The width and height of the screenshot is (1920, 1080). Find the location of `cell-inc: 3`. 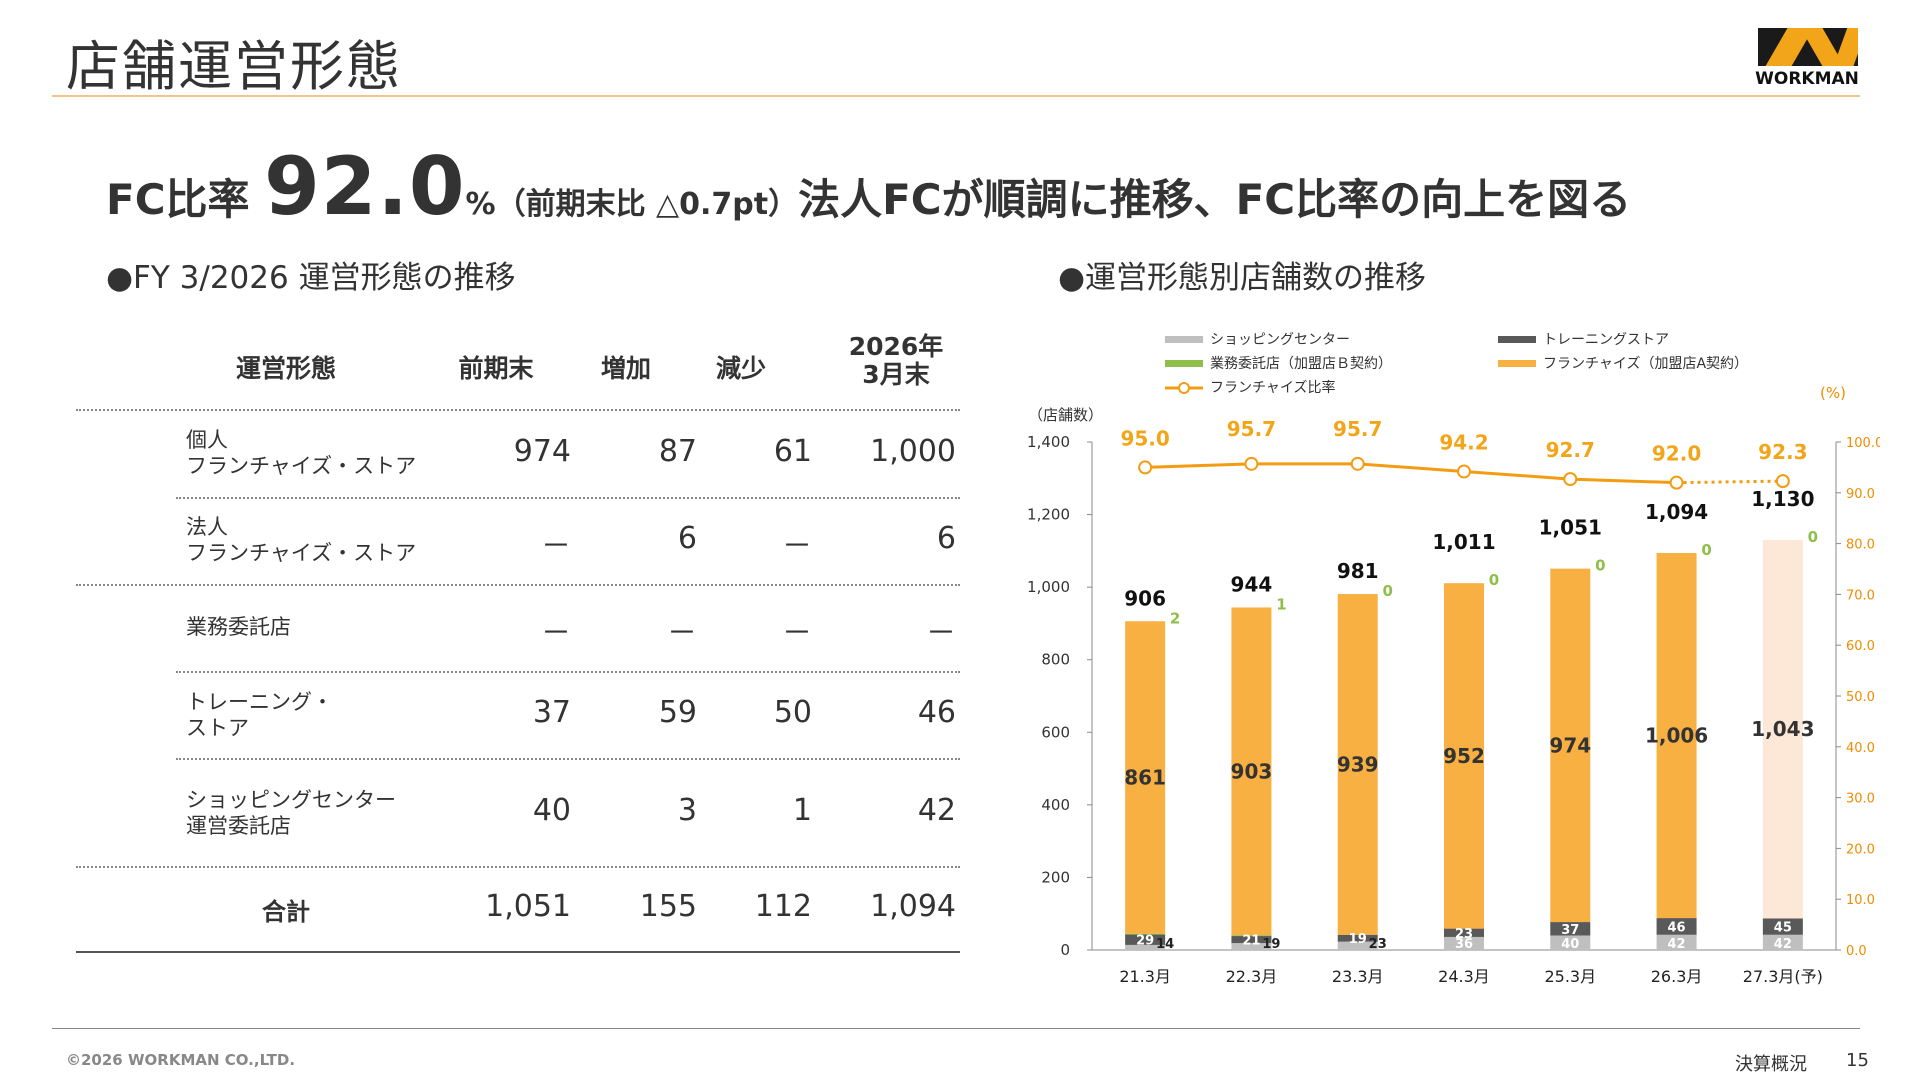

cell-inc: 3 is located at coordinates (687, 810).